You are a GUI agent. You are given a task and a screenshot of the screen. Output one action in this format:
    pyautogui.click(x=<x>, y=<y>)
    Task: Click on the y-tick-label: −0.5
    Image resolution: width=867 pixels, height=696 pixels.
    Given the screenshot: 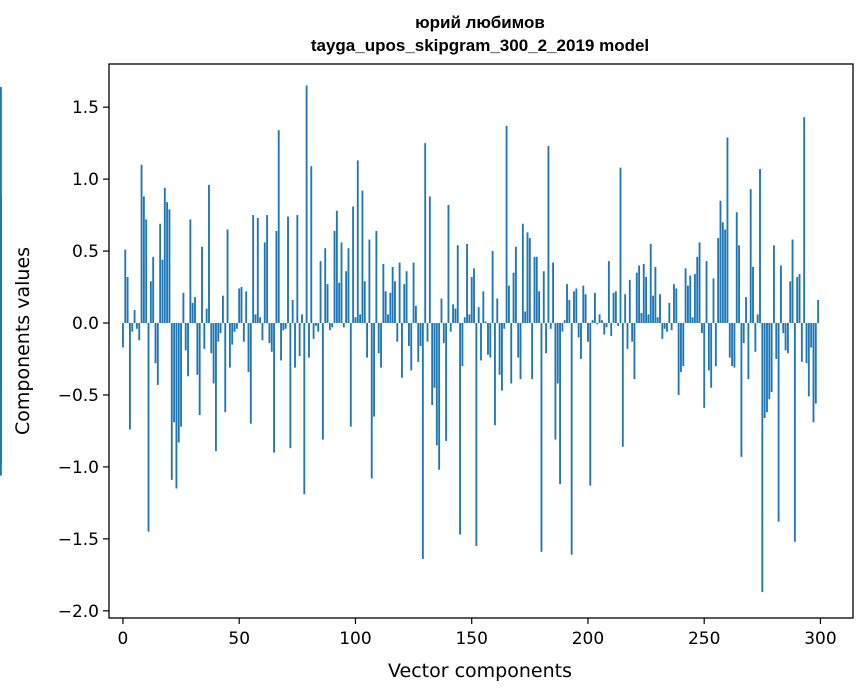 What is the action you would take?
    pyautogui.click(x=78, y=396)
    